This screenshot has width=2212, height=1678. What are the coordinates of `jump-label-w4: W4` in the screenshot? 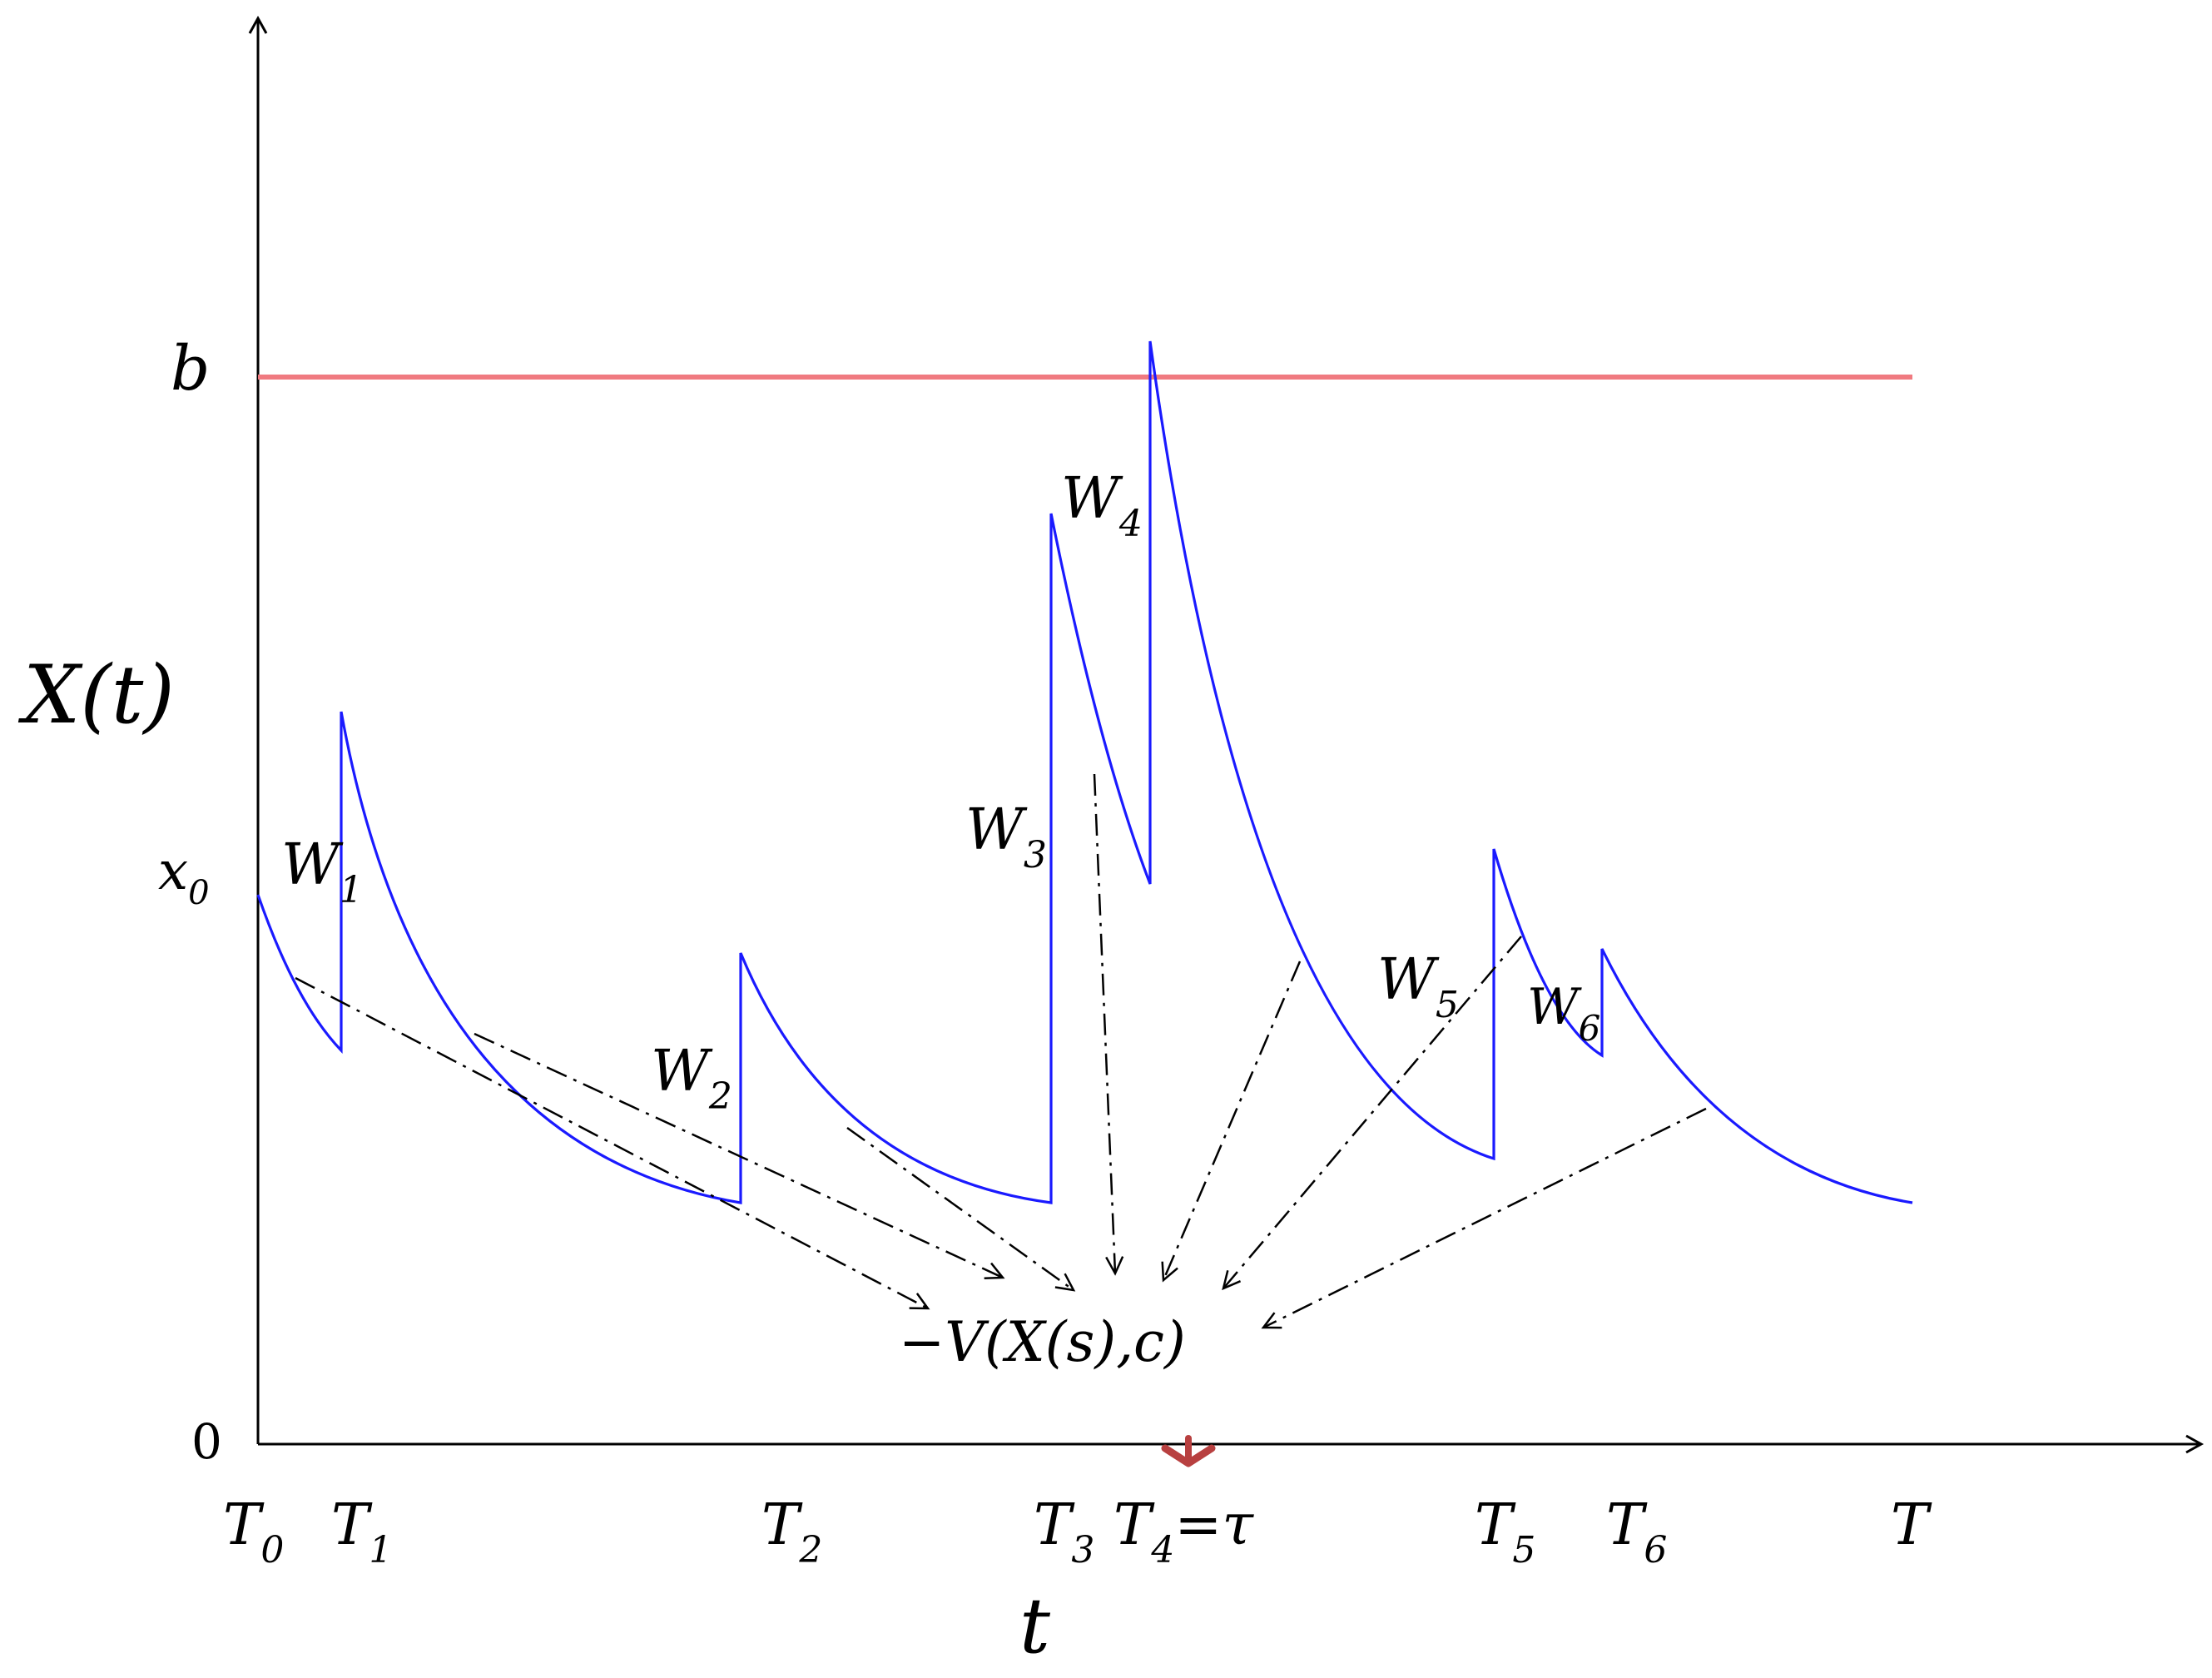 It's located at (1102, 505).